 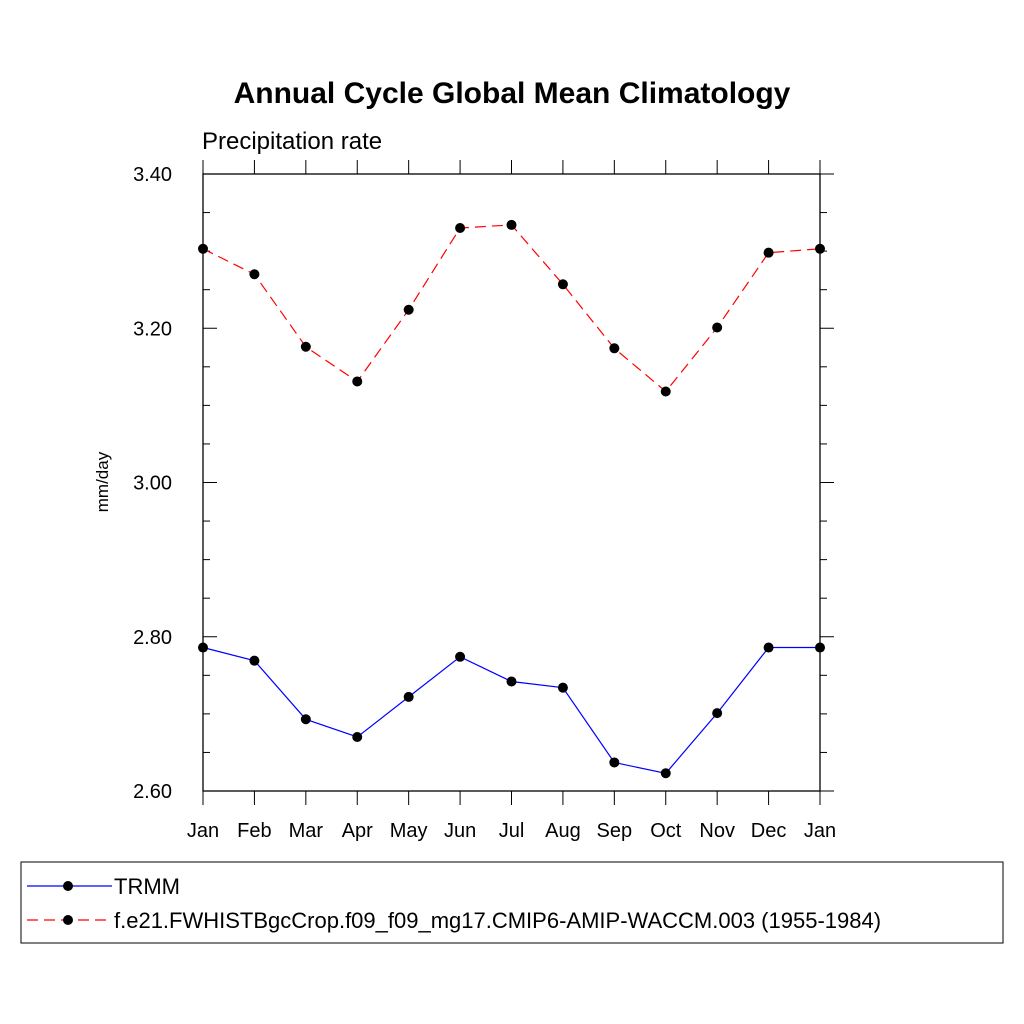 I want to click on chart-title: Annual Cycle Global Mean Climatology, so click(x=512, y=93).